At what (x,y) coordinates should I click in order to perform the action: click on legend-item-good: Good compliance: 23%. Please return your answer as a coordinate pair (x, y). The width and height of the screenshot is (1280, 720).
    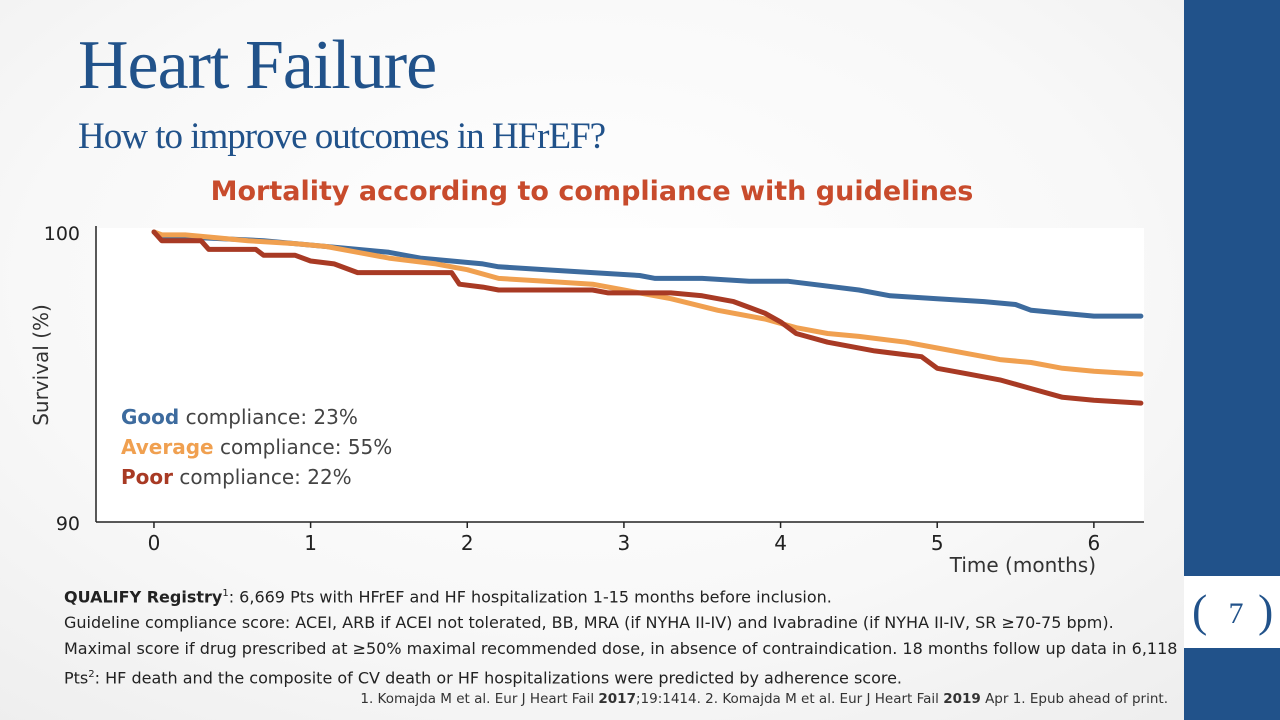
    Looking at the image, I should click on (256, 417).